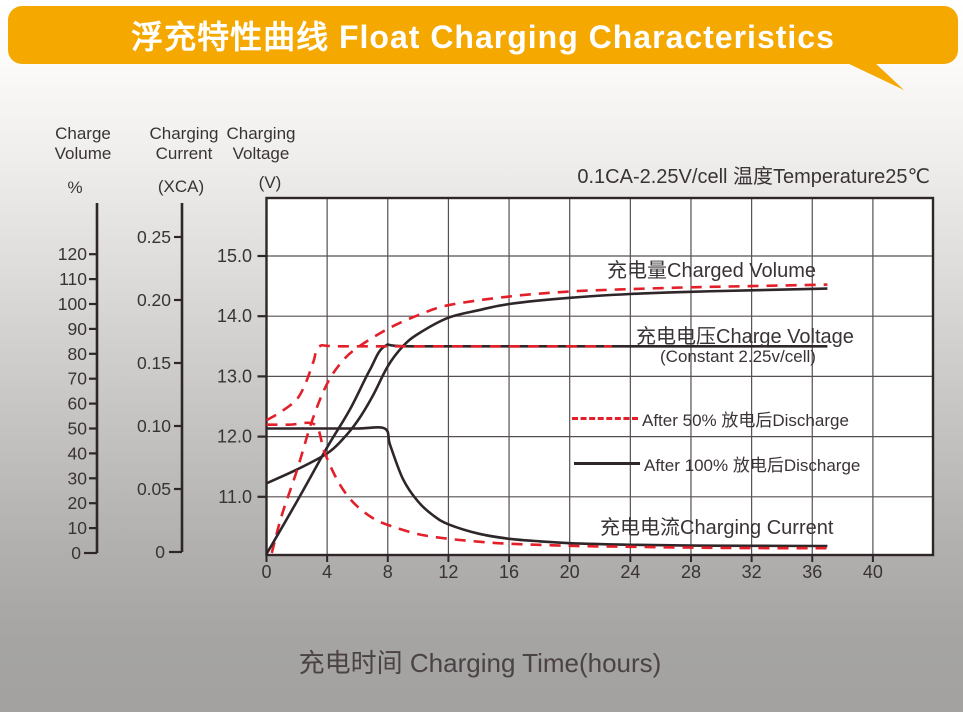 The image size is (963, 712). What do you see at coordinates (745, 420) in the screenshot?
I see `legend-label-after-50: After 50% 放电后Discharge` at bounding box center [745, 420].